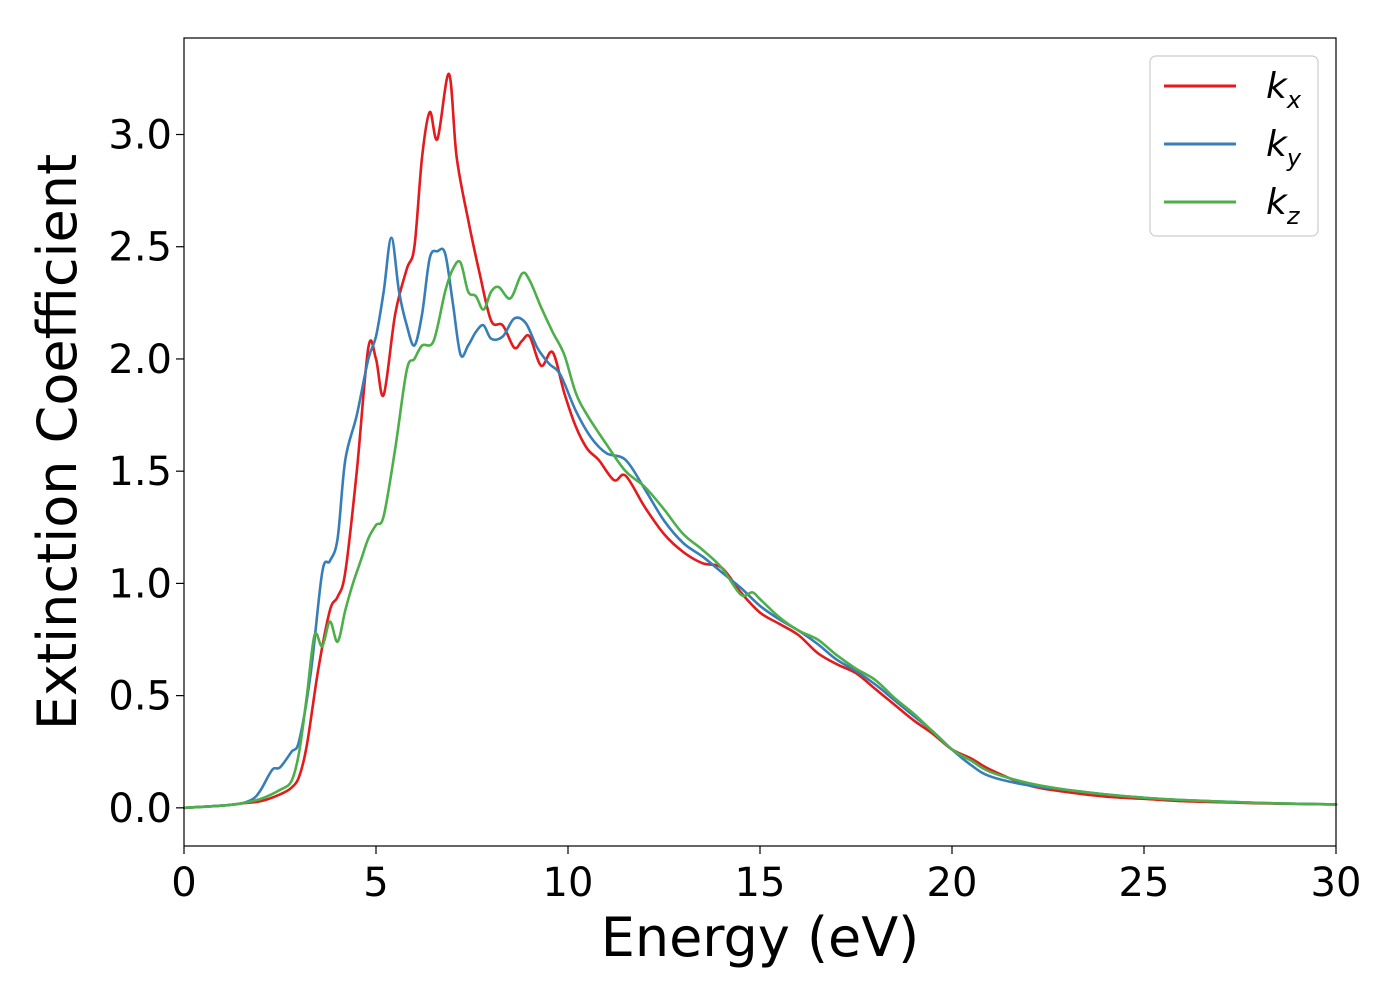  Describe the element at coordinates (140, 360) in the screenshot. I see `y-tick-label: 2.0` at that location.